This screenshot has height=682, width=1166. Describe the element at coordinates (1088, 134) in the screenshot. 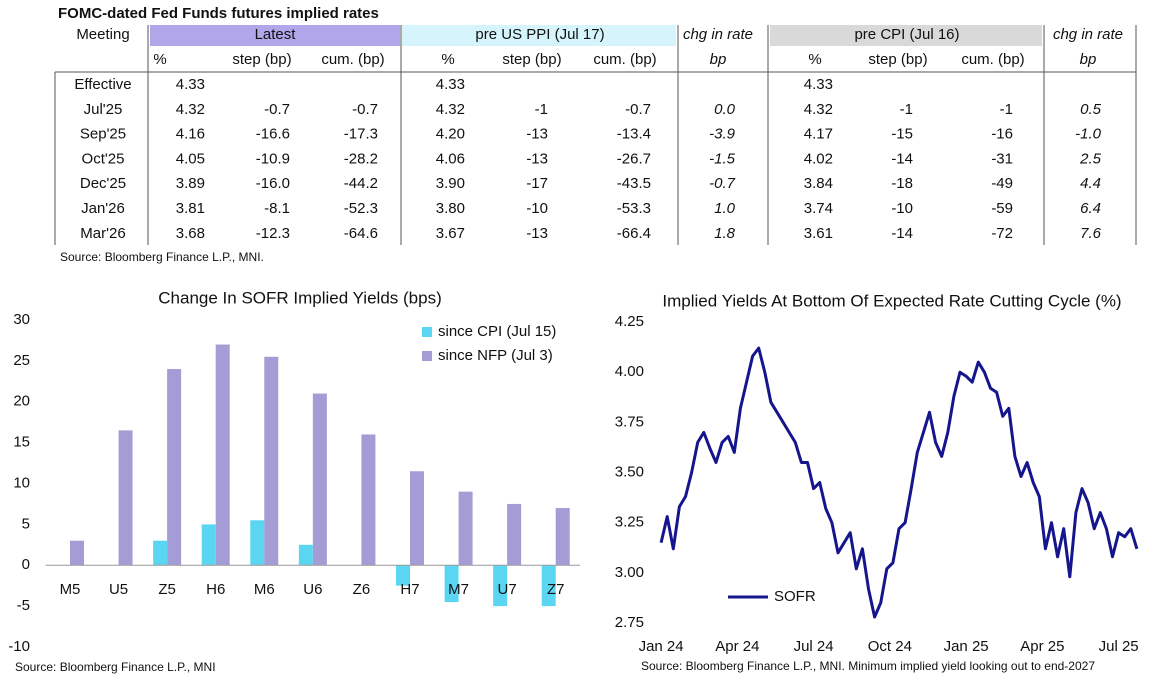

I see `change-cell: -1.0` at that location.